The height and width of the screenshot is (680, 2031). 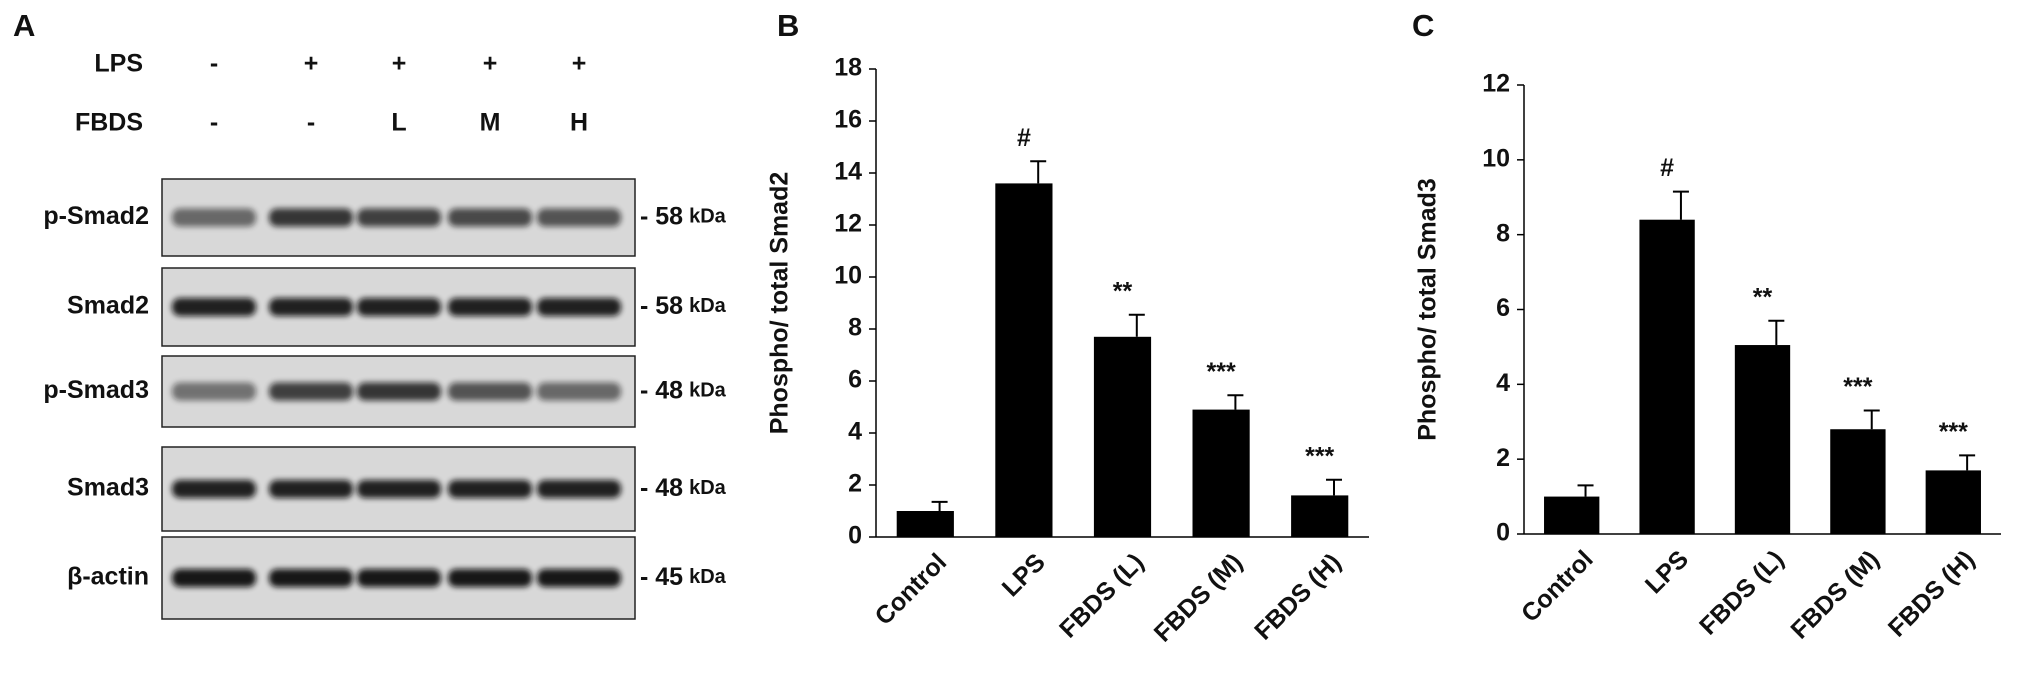 I want to click on panel-letter: C, so click(x=1423, y=25).